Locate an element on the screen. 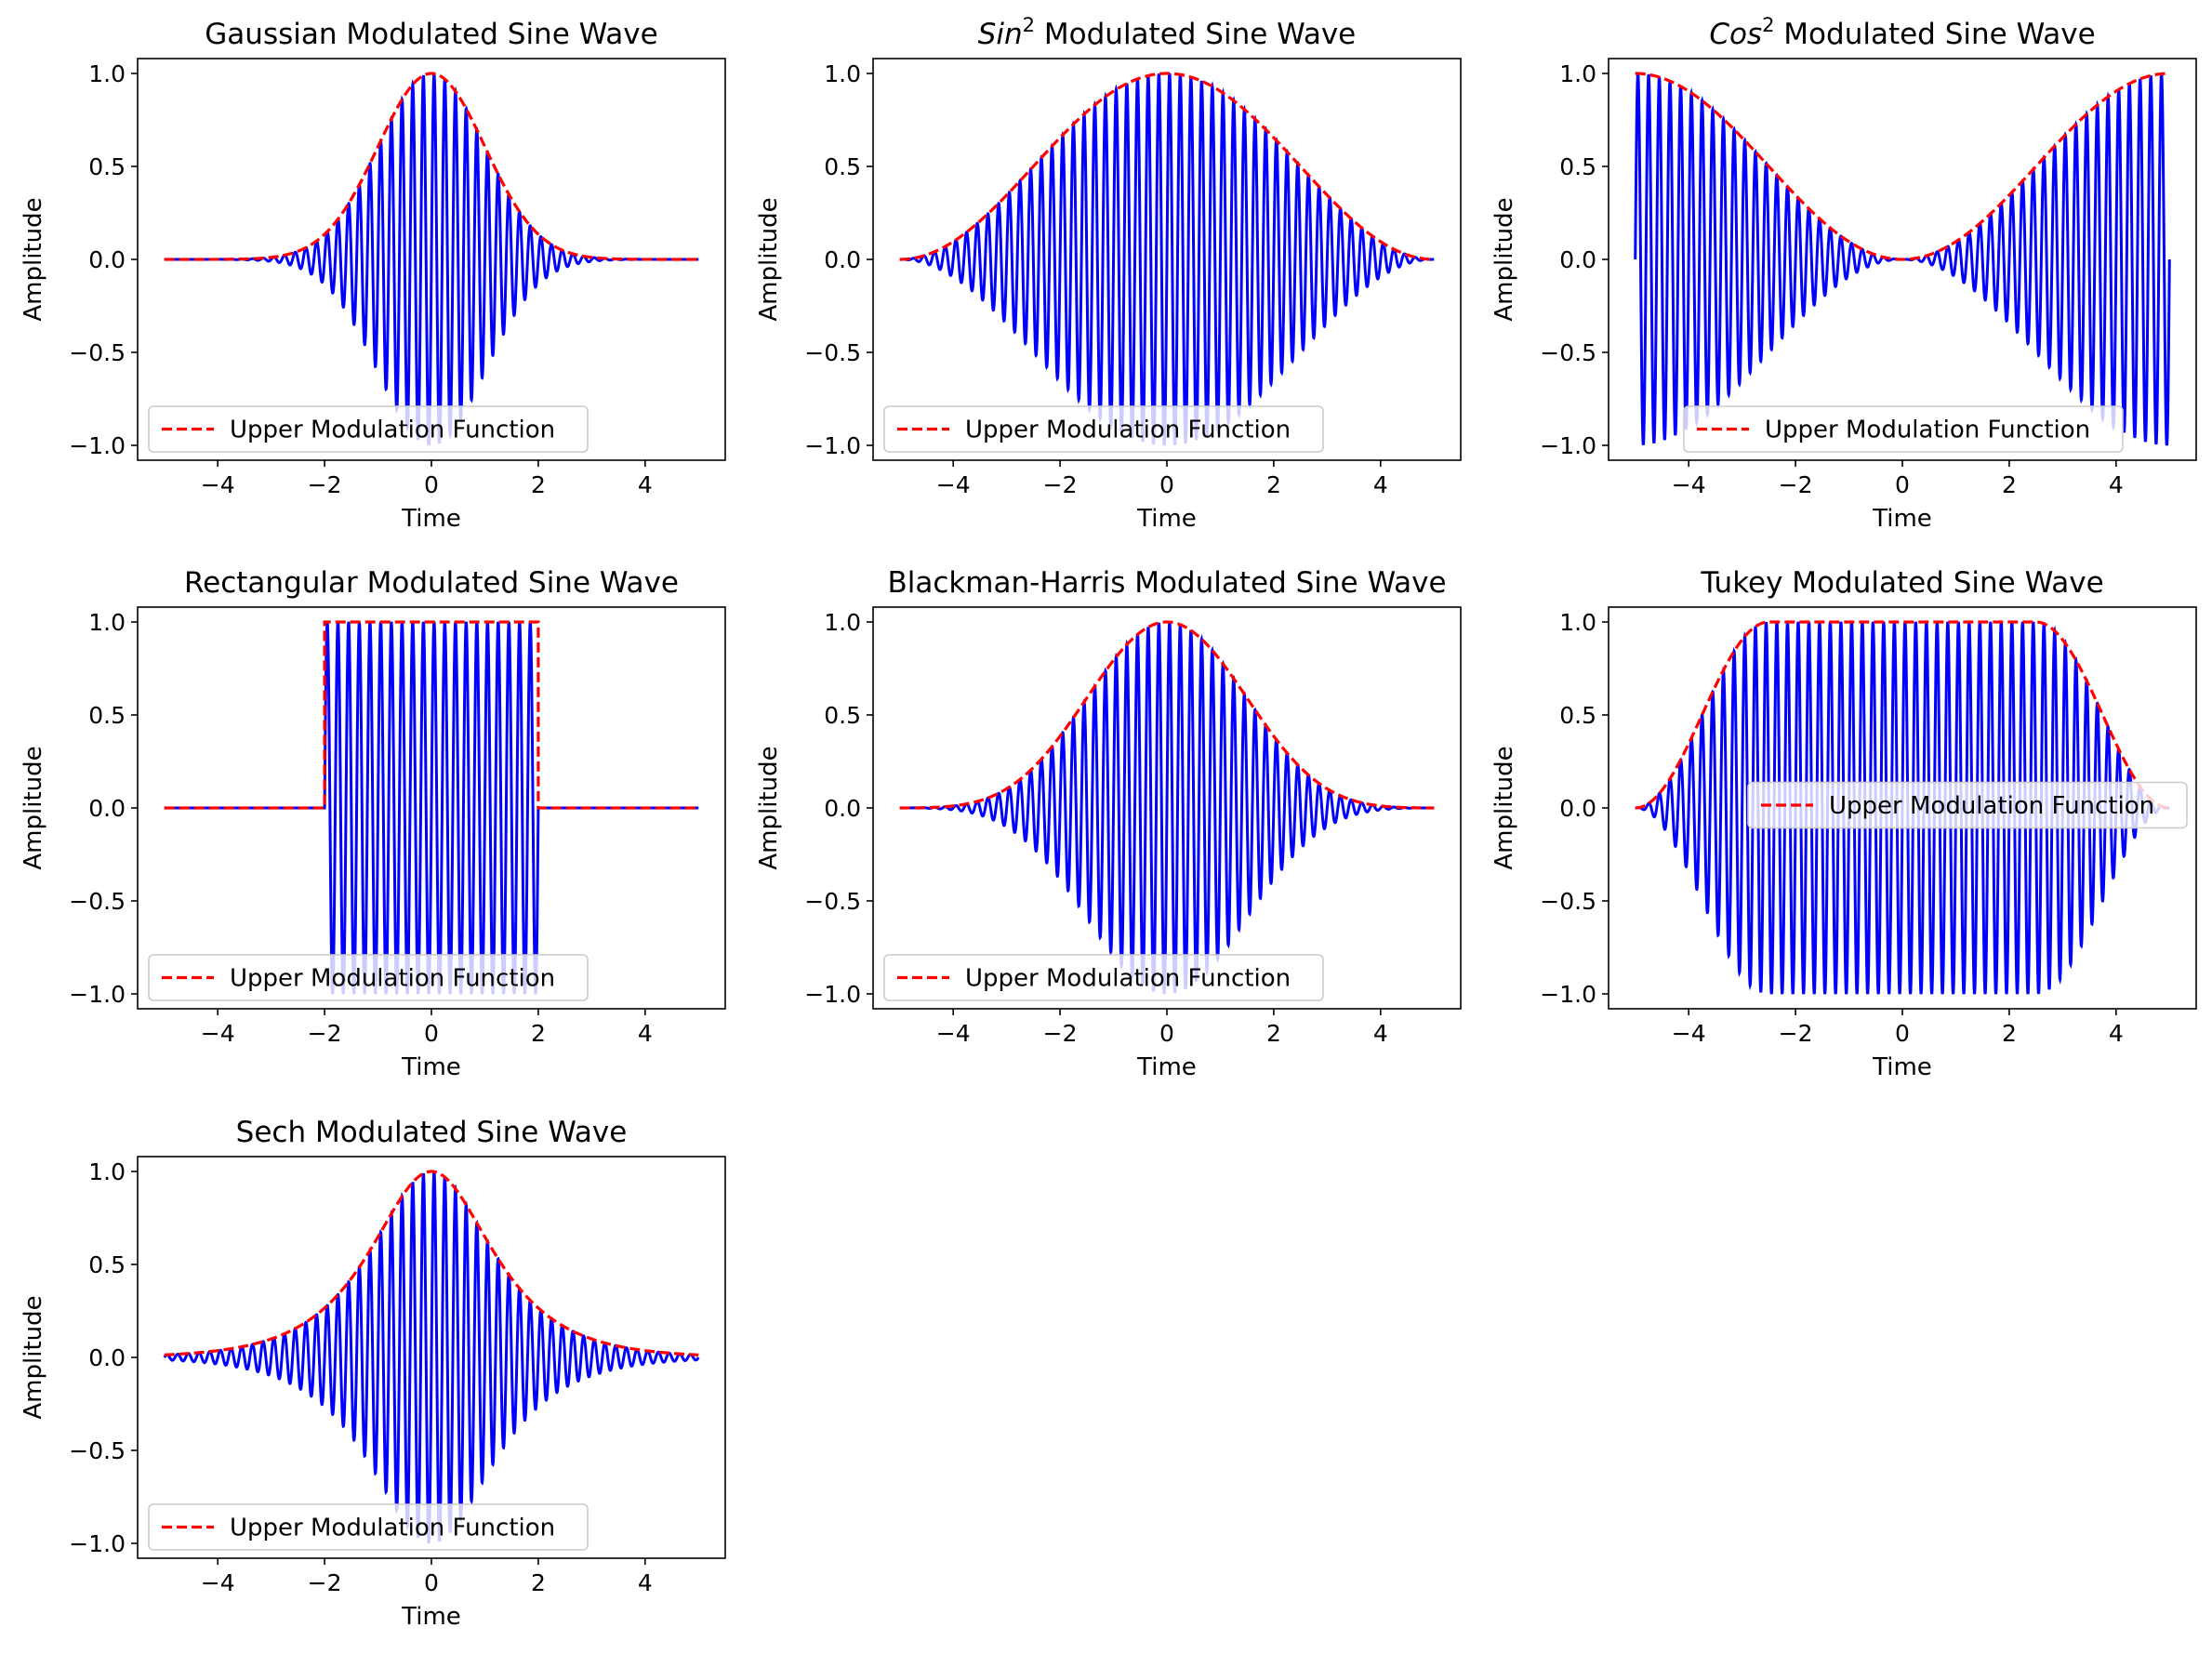  subplot-title: Rectangular Modulated Sine Wave is located at coordinates (431, 583).